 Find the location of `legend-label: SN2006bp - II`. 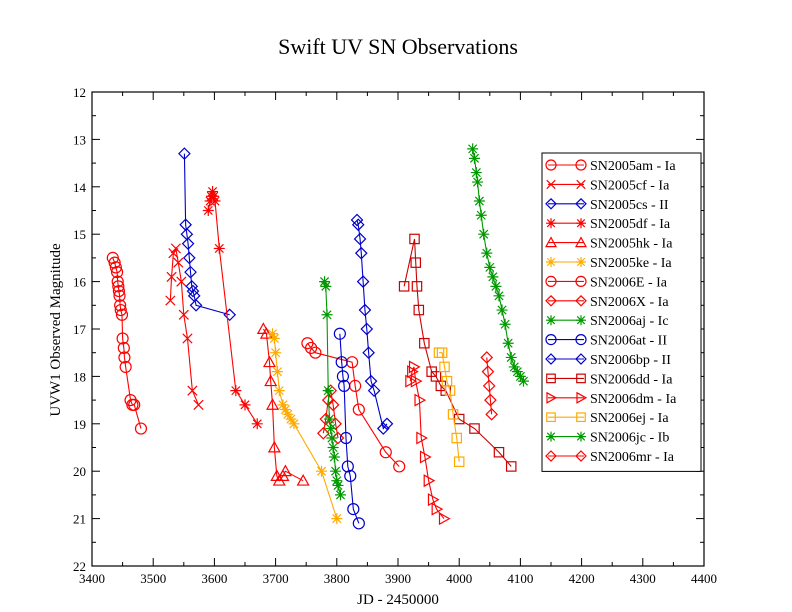

legend-label: SN2006bp - II is located at coordinates (630, 360).